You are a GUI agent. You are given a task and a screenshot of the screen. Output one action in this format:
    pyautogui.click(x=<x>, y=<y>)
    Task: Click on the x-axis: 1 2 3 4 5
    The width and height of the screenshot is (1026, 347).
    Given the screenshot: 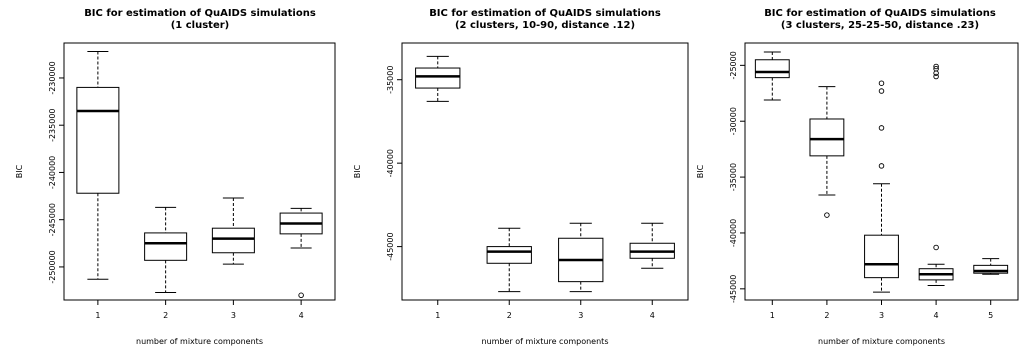 What is the action you would take?
    pyautogui.click(x=881, y=310)
    